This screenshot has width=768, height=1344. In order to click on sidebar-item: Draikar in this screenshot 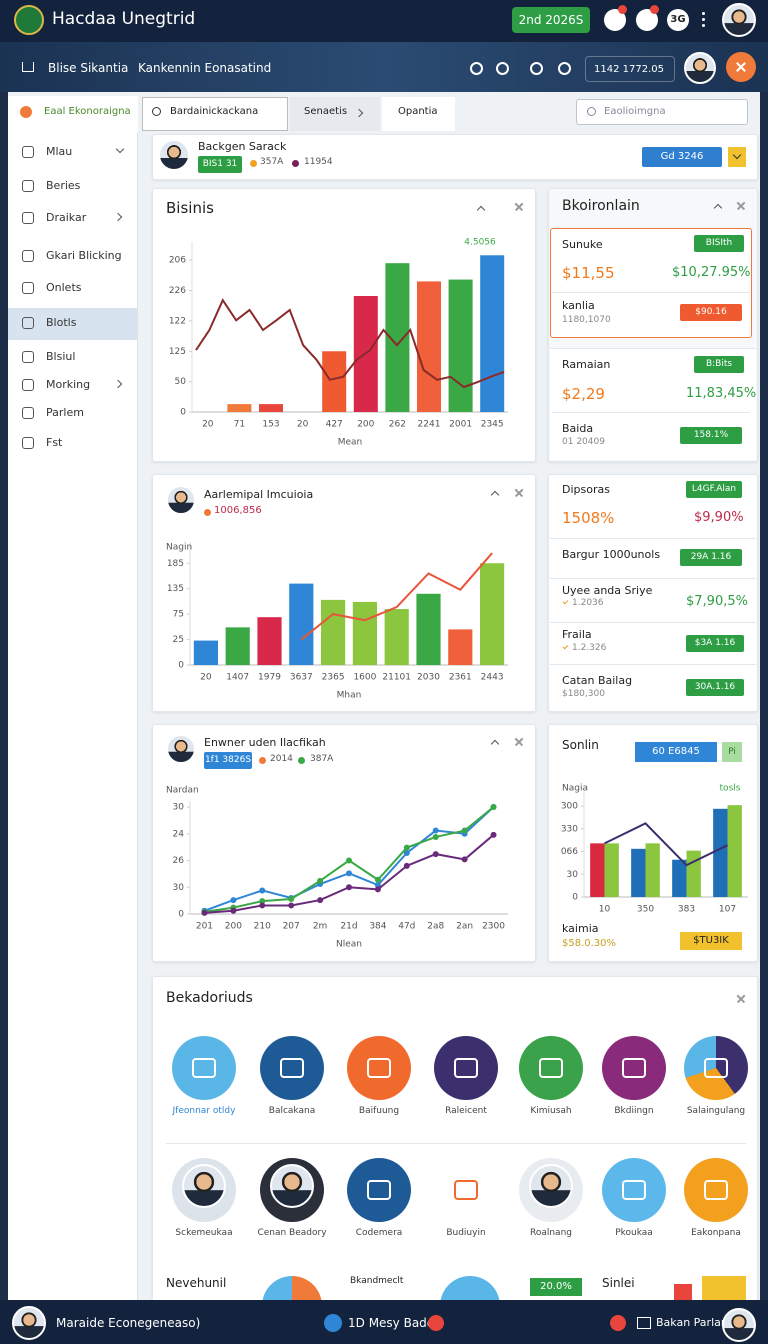, I will do `click(66, 217)`.